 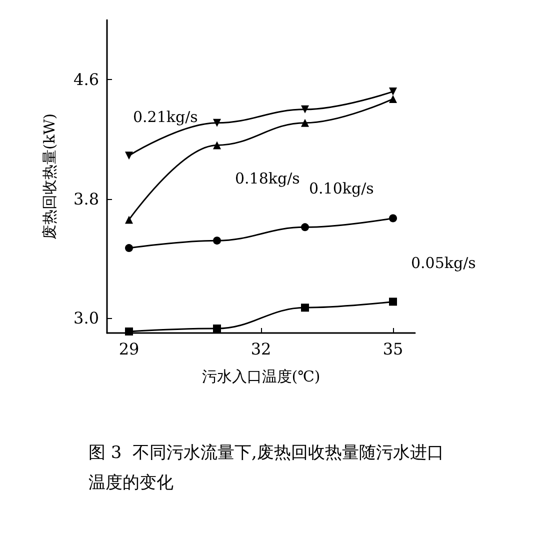 What do you see at coordinates (49, 176) in the screenshot?
I see `y-axis-title: 废热回收热量(kW)` at bounding box center [49, 176].